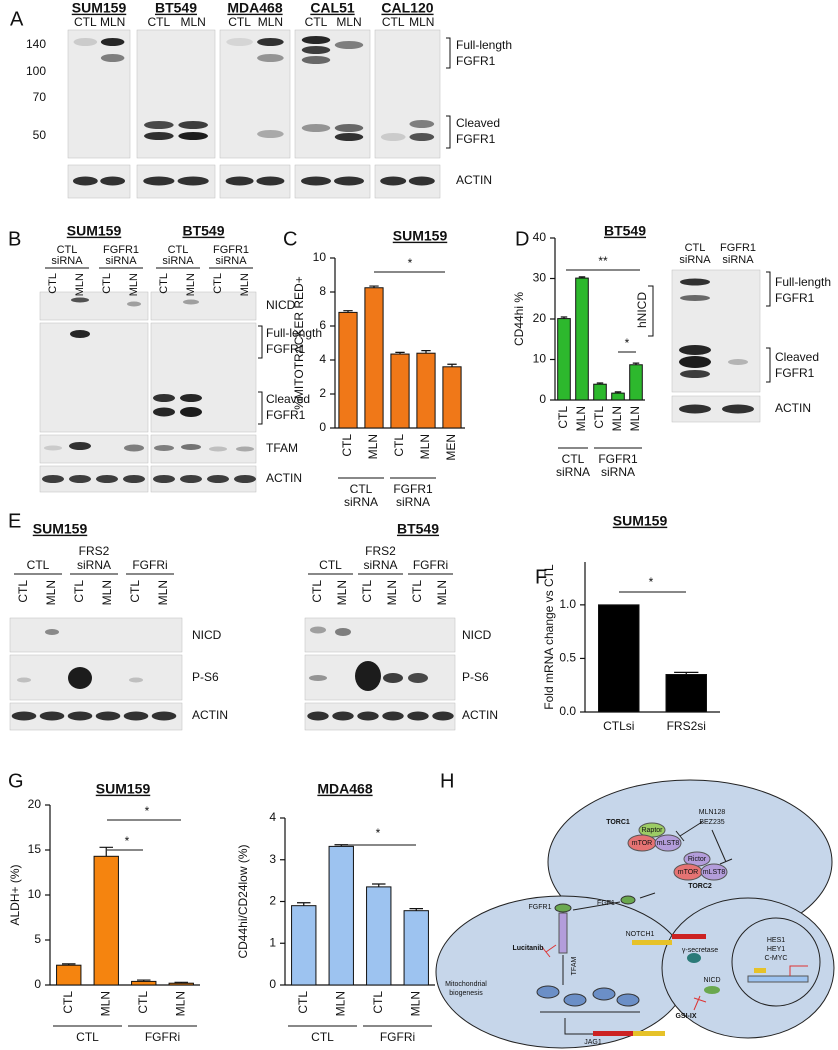 The height and width of the screenshot is (1050, 838). What do you see at coordinates (760, 970) in the screenshot?
I see `gene` at bounding box center [760, 970].